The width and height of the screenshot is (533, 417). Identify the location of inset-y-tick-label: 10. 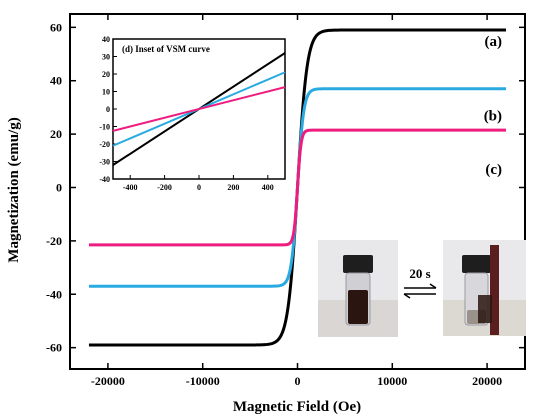
(106, 92).